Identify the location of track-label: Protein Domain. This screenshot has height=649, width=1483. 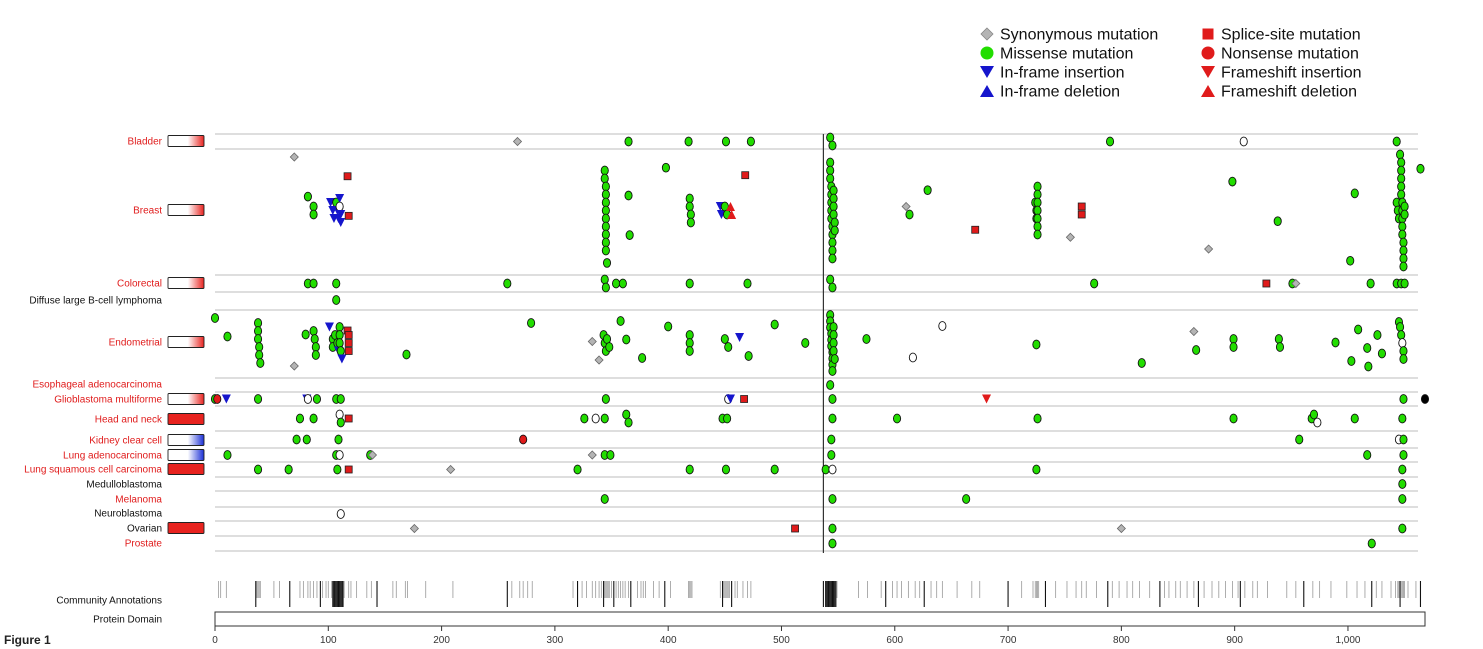
(127, 620).